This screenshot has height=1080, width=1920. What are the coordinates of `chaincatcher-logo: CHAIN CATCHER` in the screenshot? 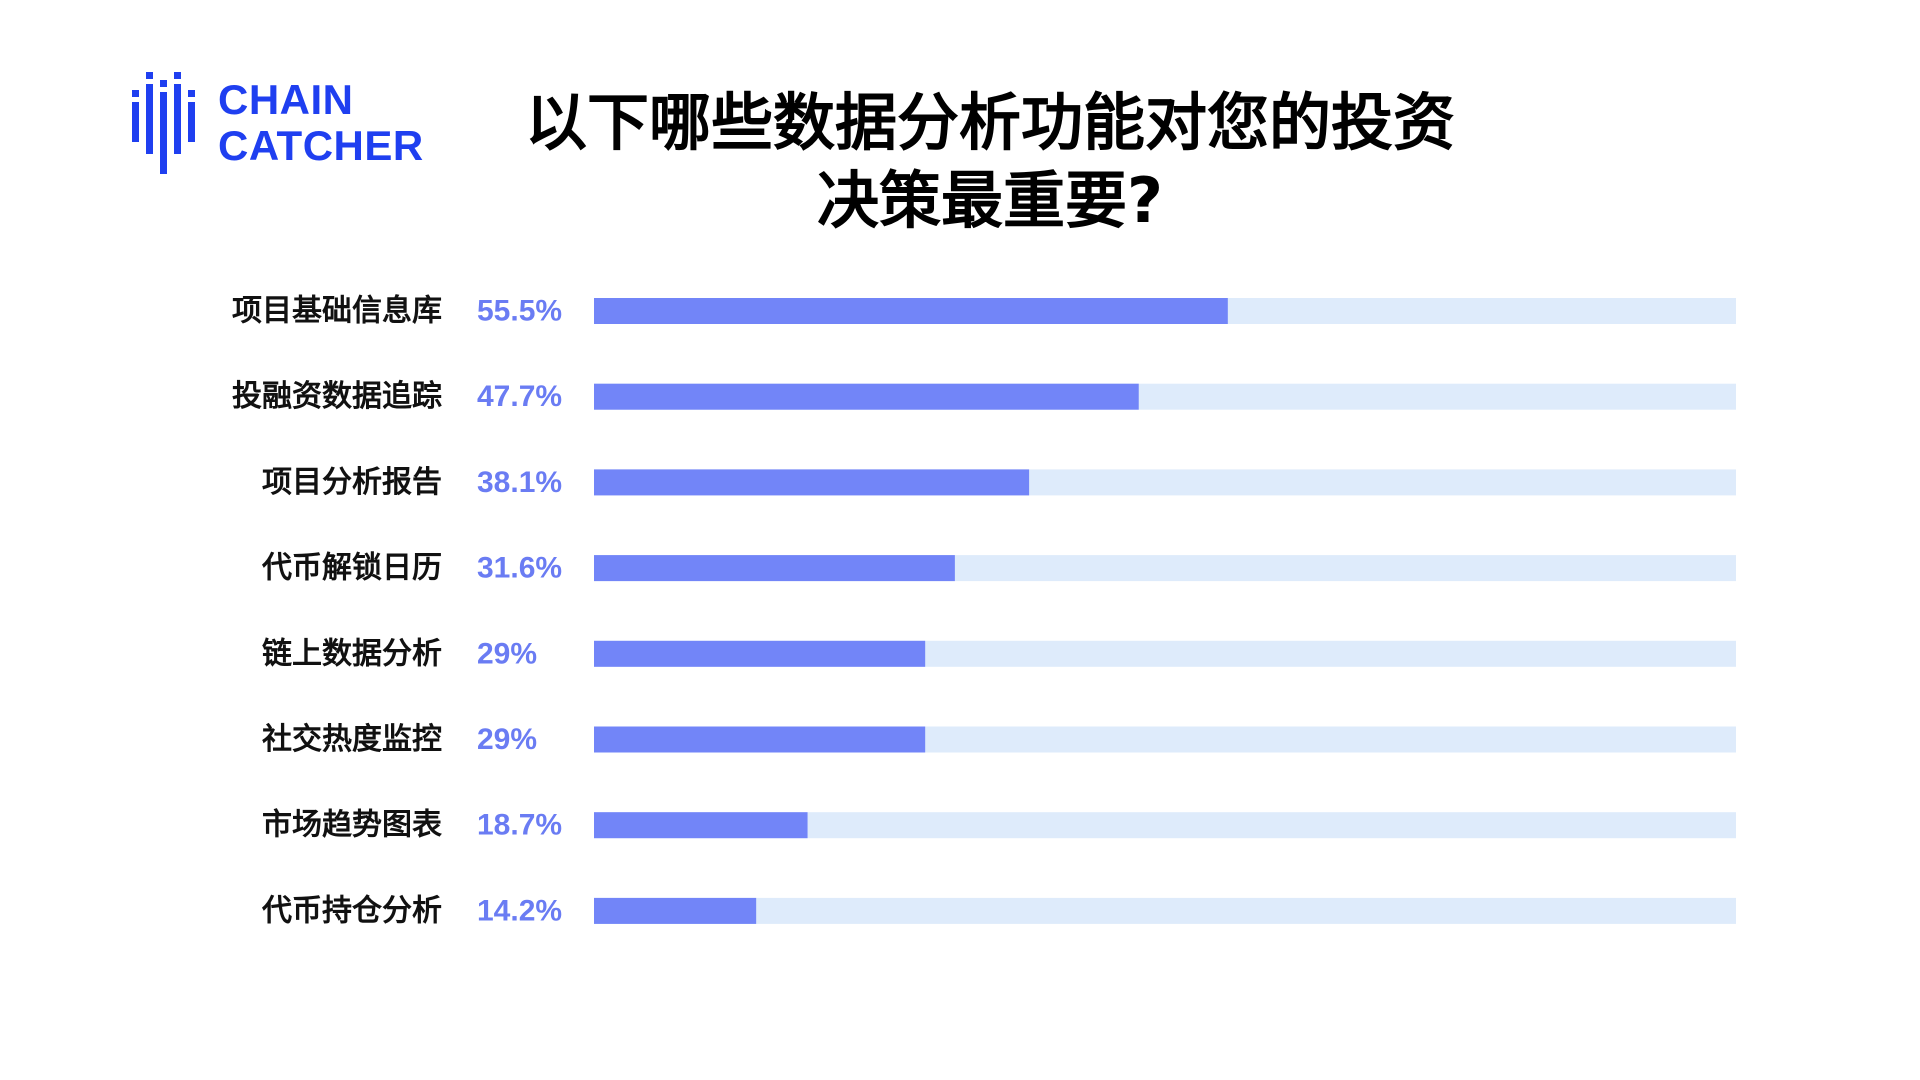 It's located at (278, 123).